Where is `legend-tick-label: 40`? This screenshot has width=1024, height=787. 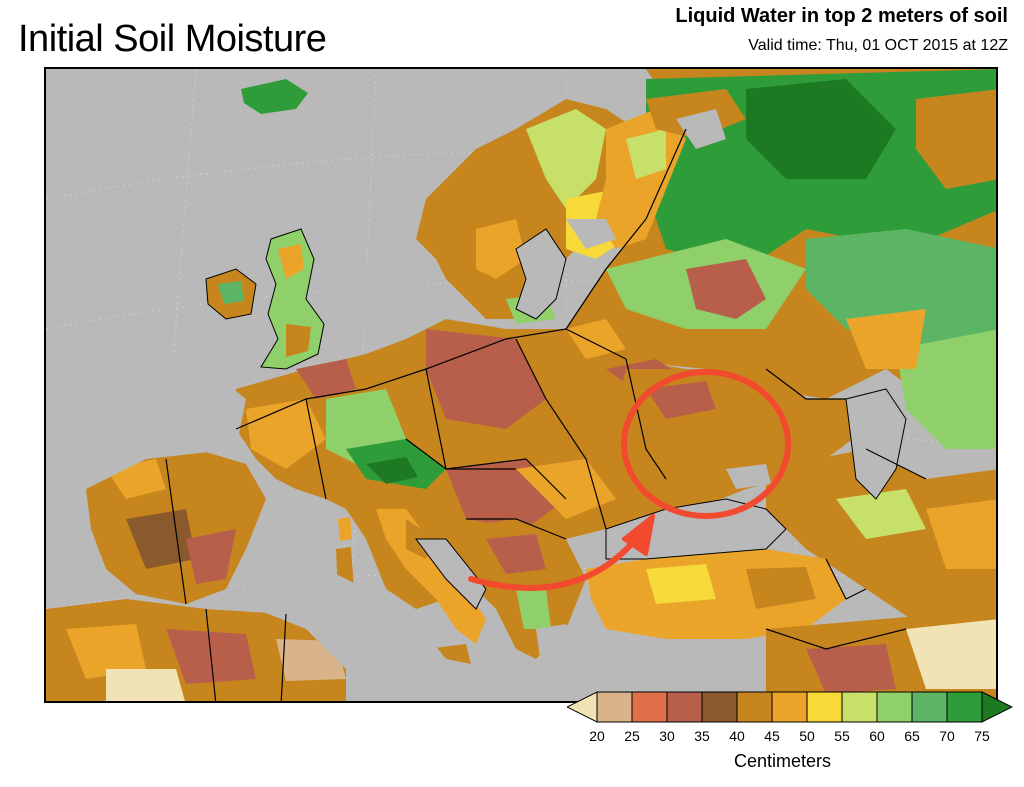 legend-tick-label: 40 is located at coordinates (737, 736).